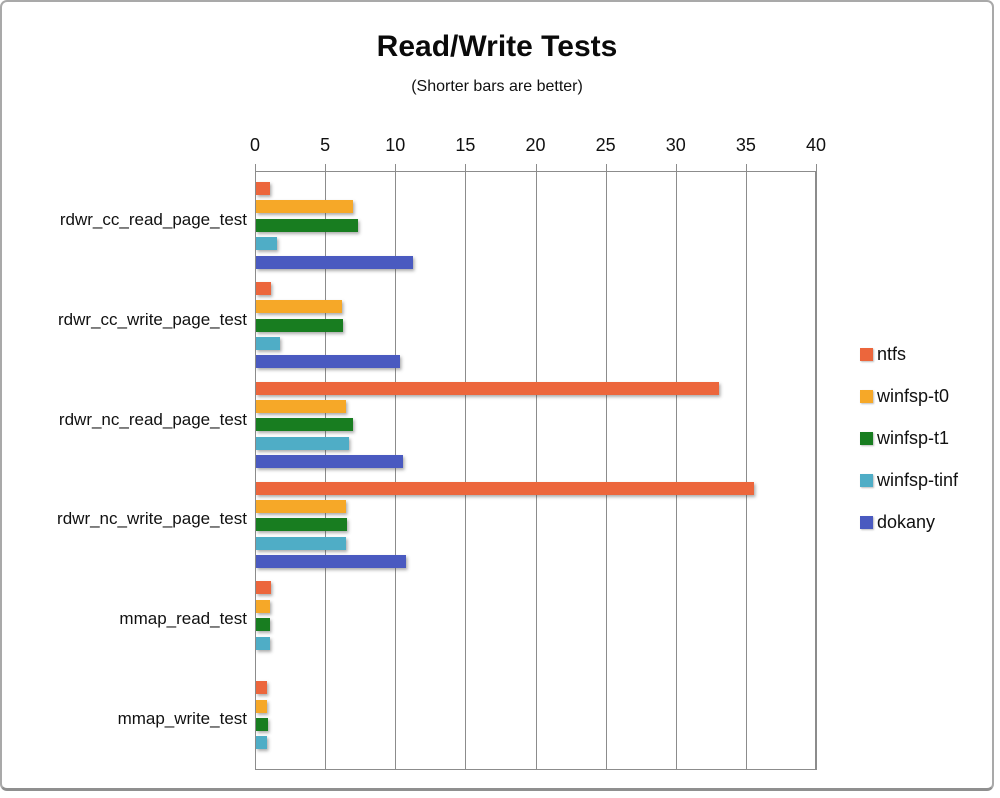  I want to click on category-label: mmap_read_test, so click(183, 619).